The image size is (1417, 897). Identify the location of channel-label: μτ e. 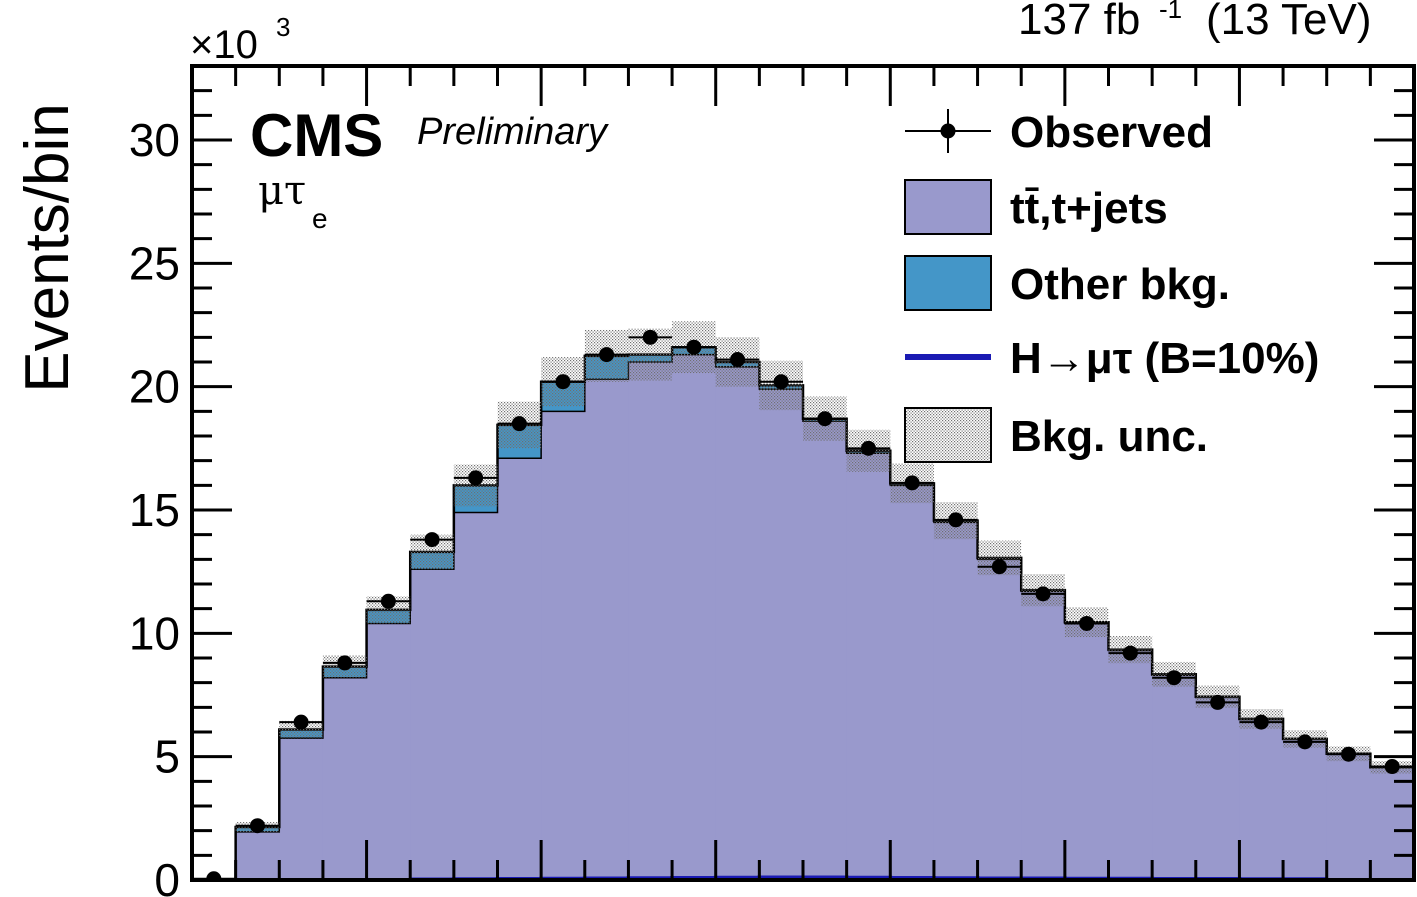
(293, 201).